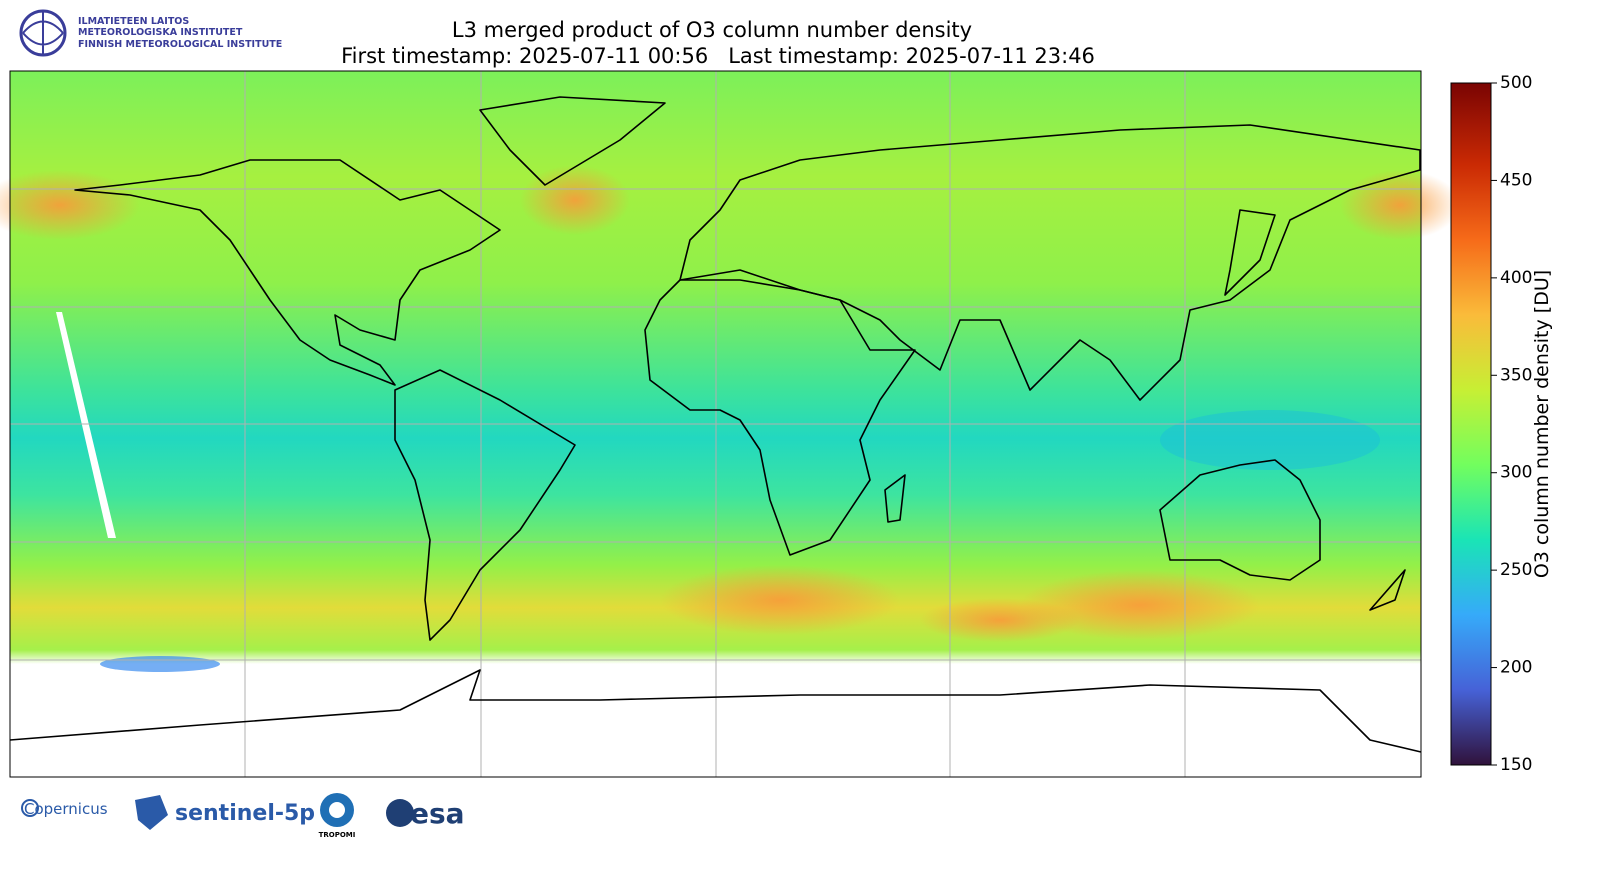  Describe the element at coordinates (1516, 83) in the screenshot. I see `colorbar-tick-label: 500` at that location.